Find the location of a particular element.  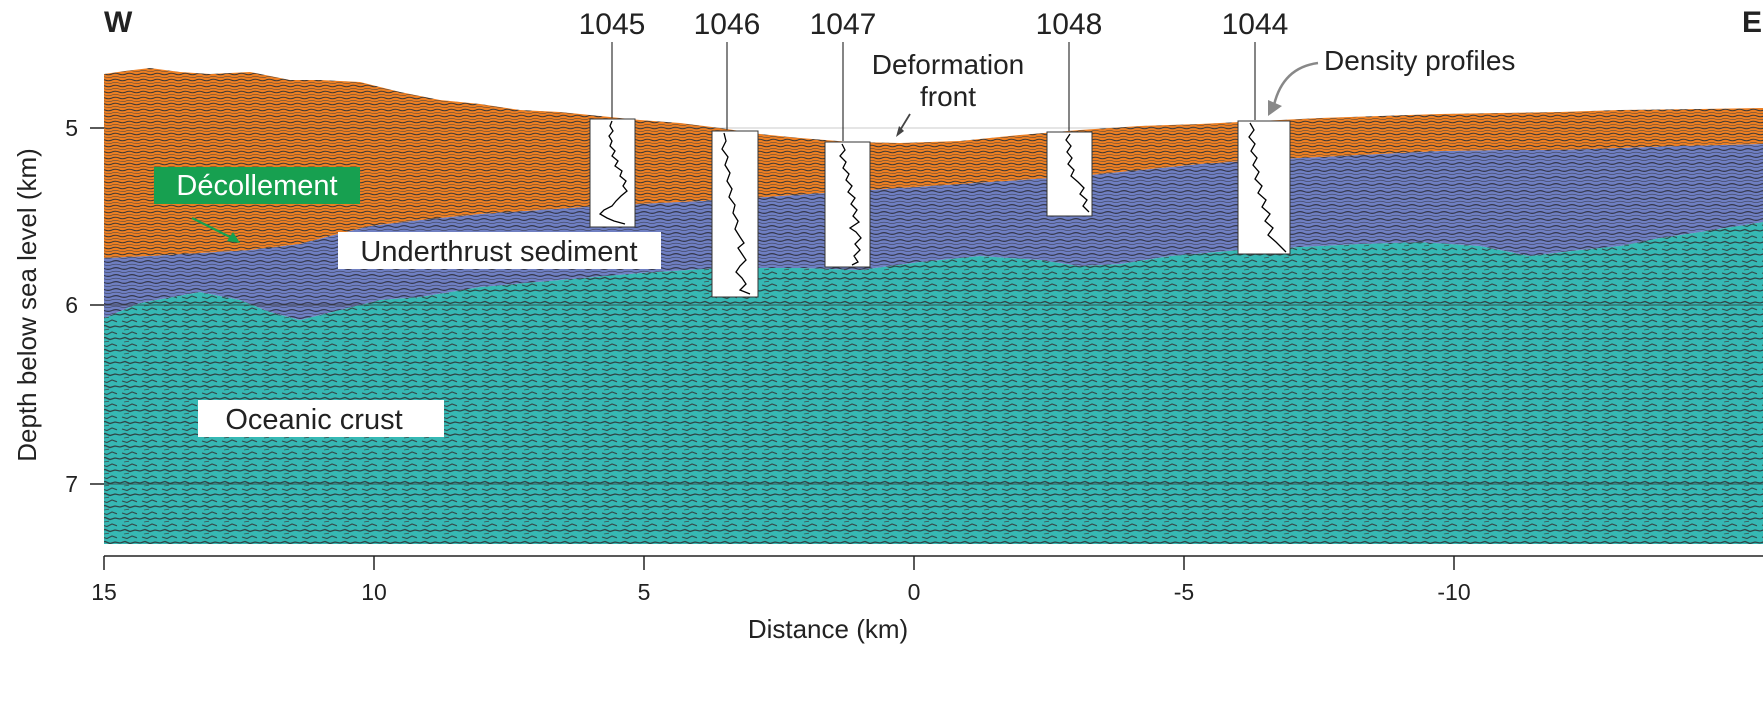

site-label-1047: 1047 is located at coordinates (843, 24).